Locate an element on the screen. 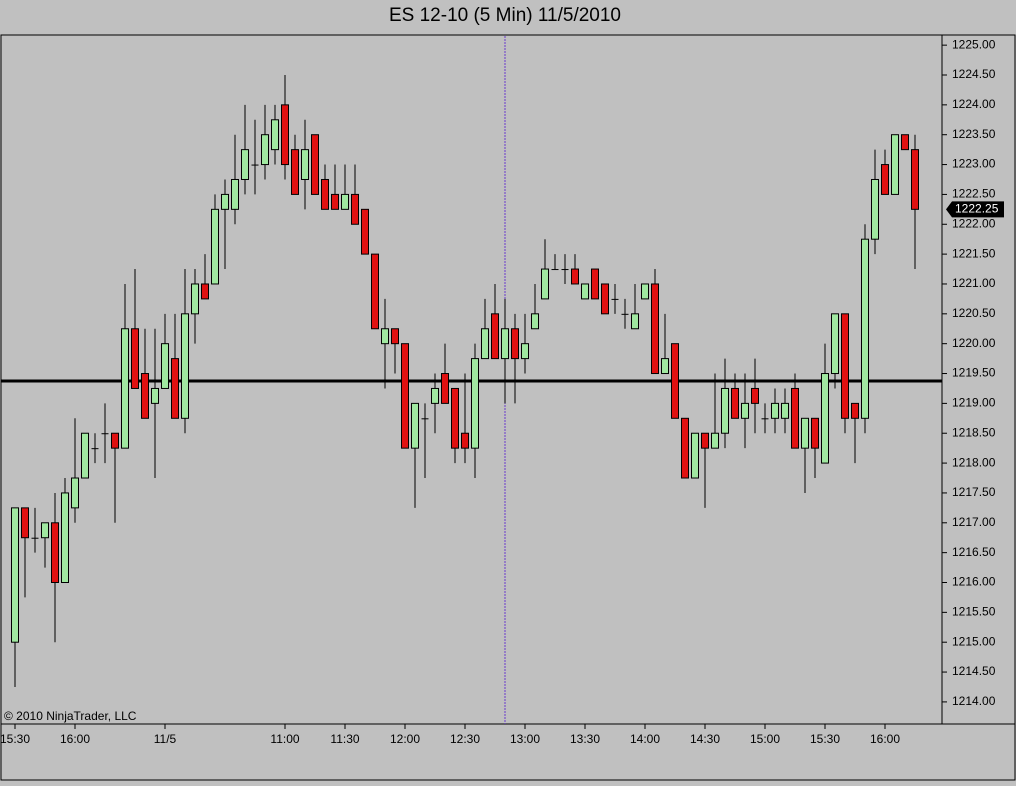  x-tick-label: 14:30 is located at coordinates (705, 739).